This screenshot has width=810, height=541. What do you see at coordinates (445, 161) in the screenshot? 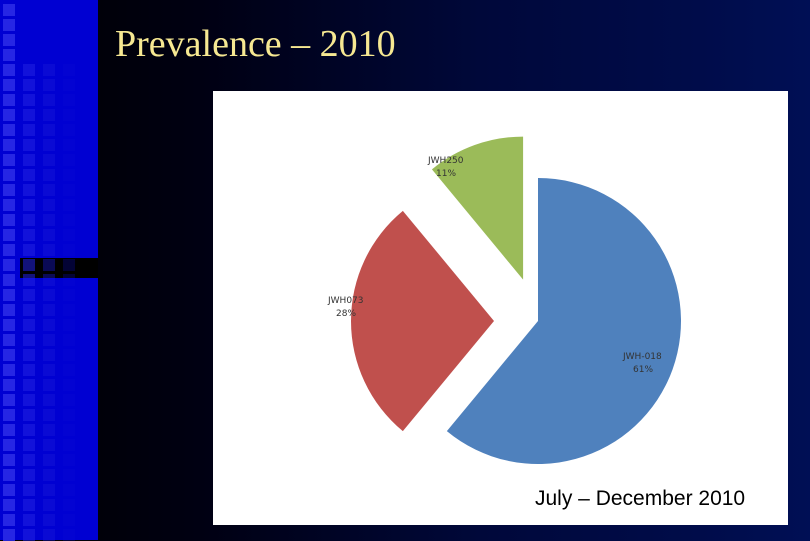
I see `slice-name-label: JWH250` at bounding box center [445, 161].